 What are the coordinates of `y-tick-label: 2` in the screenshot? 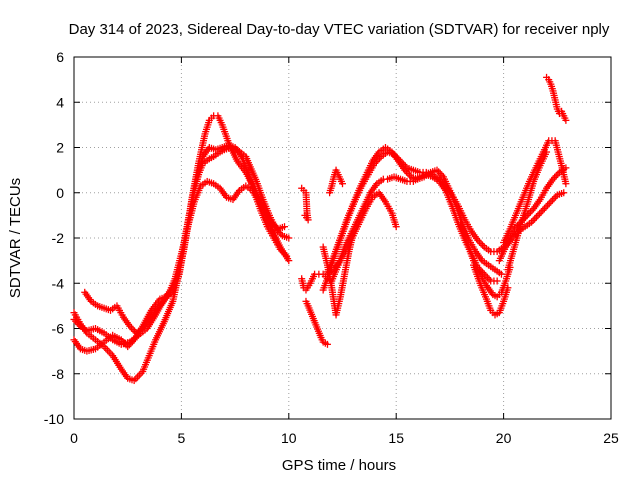 It's located at (60, 148).